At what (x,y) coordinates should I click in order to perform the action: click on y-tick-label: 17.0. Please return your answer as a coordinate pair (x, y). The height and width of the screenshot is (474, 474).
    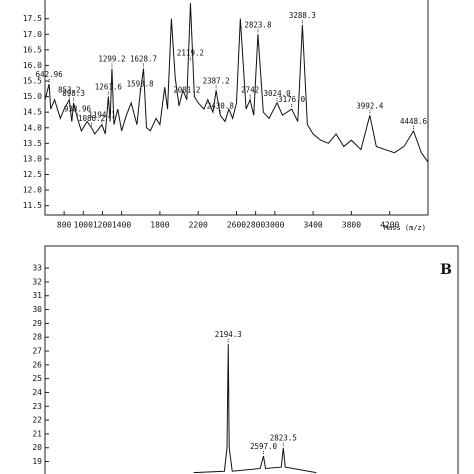
    Looking at the image, I should click on (32, 34).